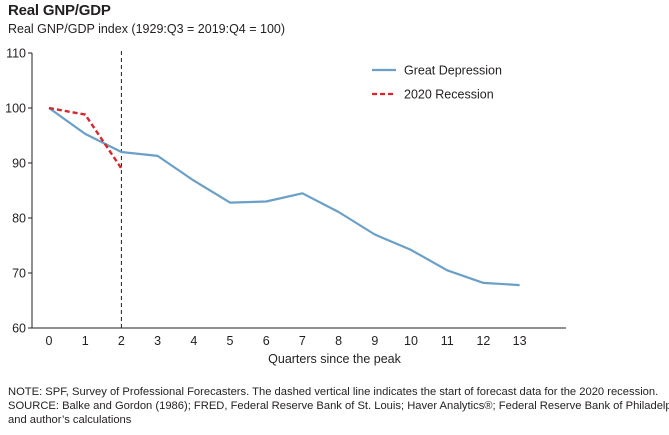  What do you see at coordinates (15, 109) in the screenshot?
I see `y-tick-label: 100` at bounding box center [15, 109].